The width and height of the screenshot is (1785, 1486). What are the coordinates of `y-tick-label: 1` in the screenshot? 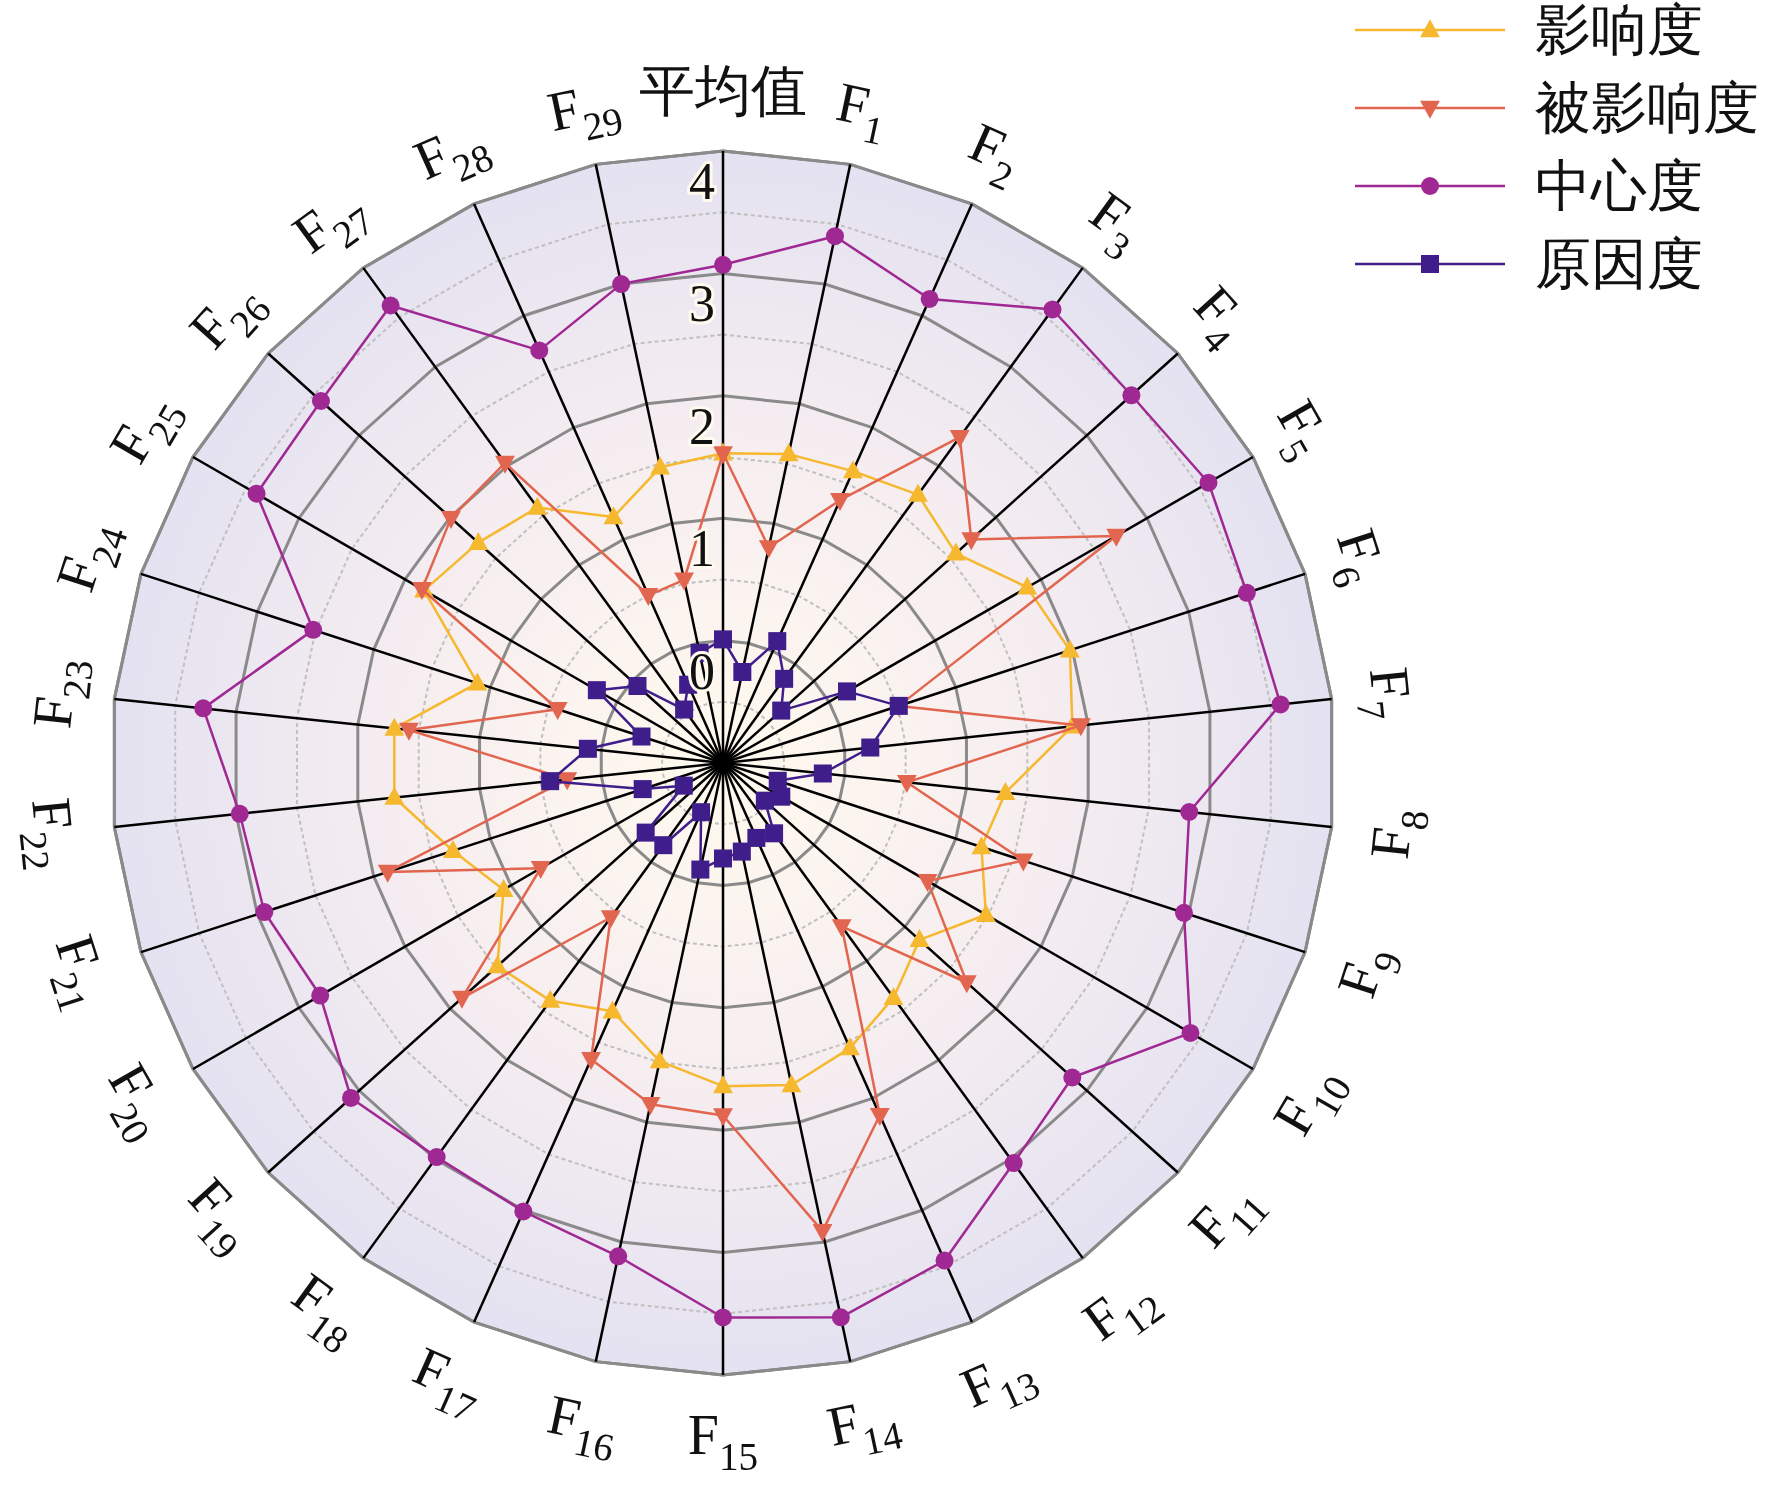 It's located at (702, 549).